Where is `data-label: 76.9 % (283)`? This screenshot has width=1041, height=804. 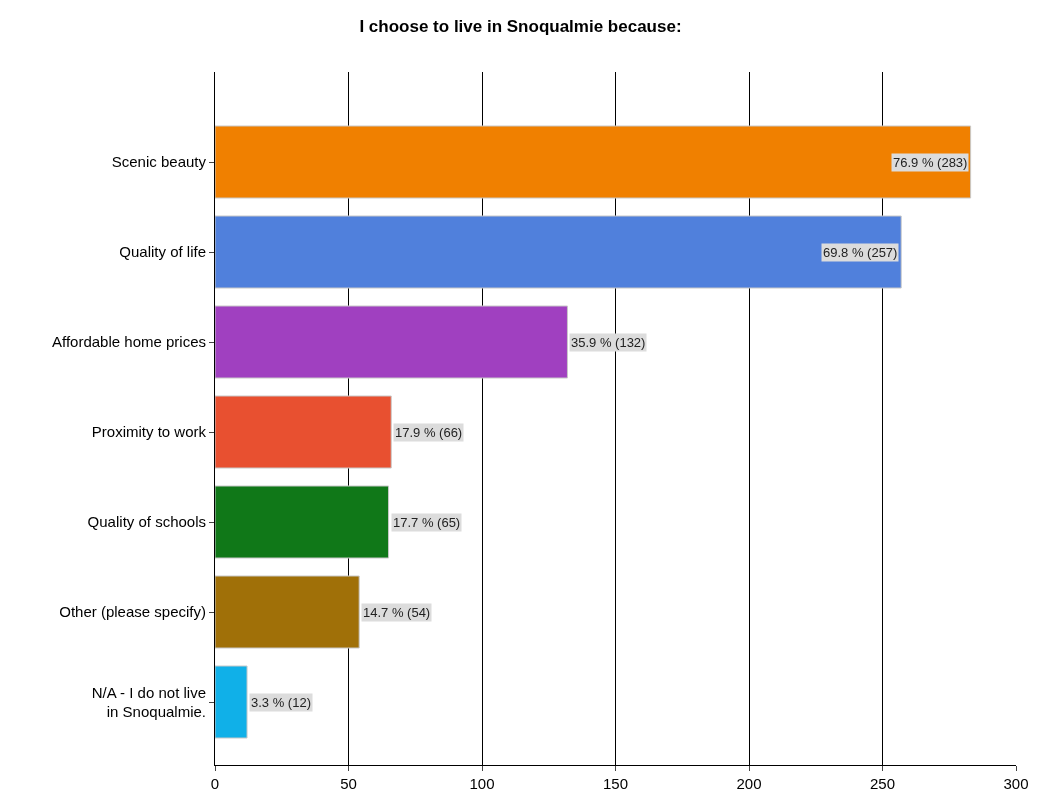 data-label: 76.9 % (283) is located at coordinates (930, 162).